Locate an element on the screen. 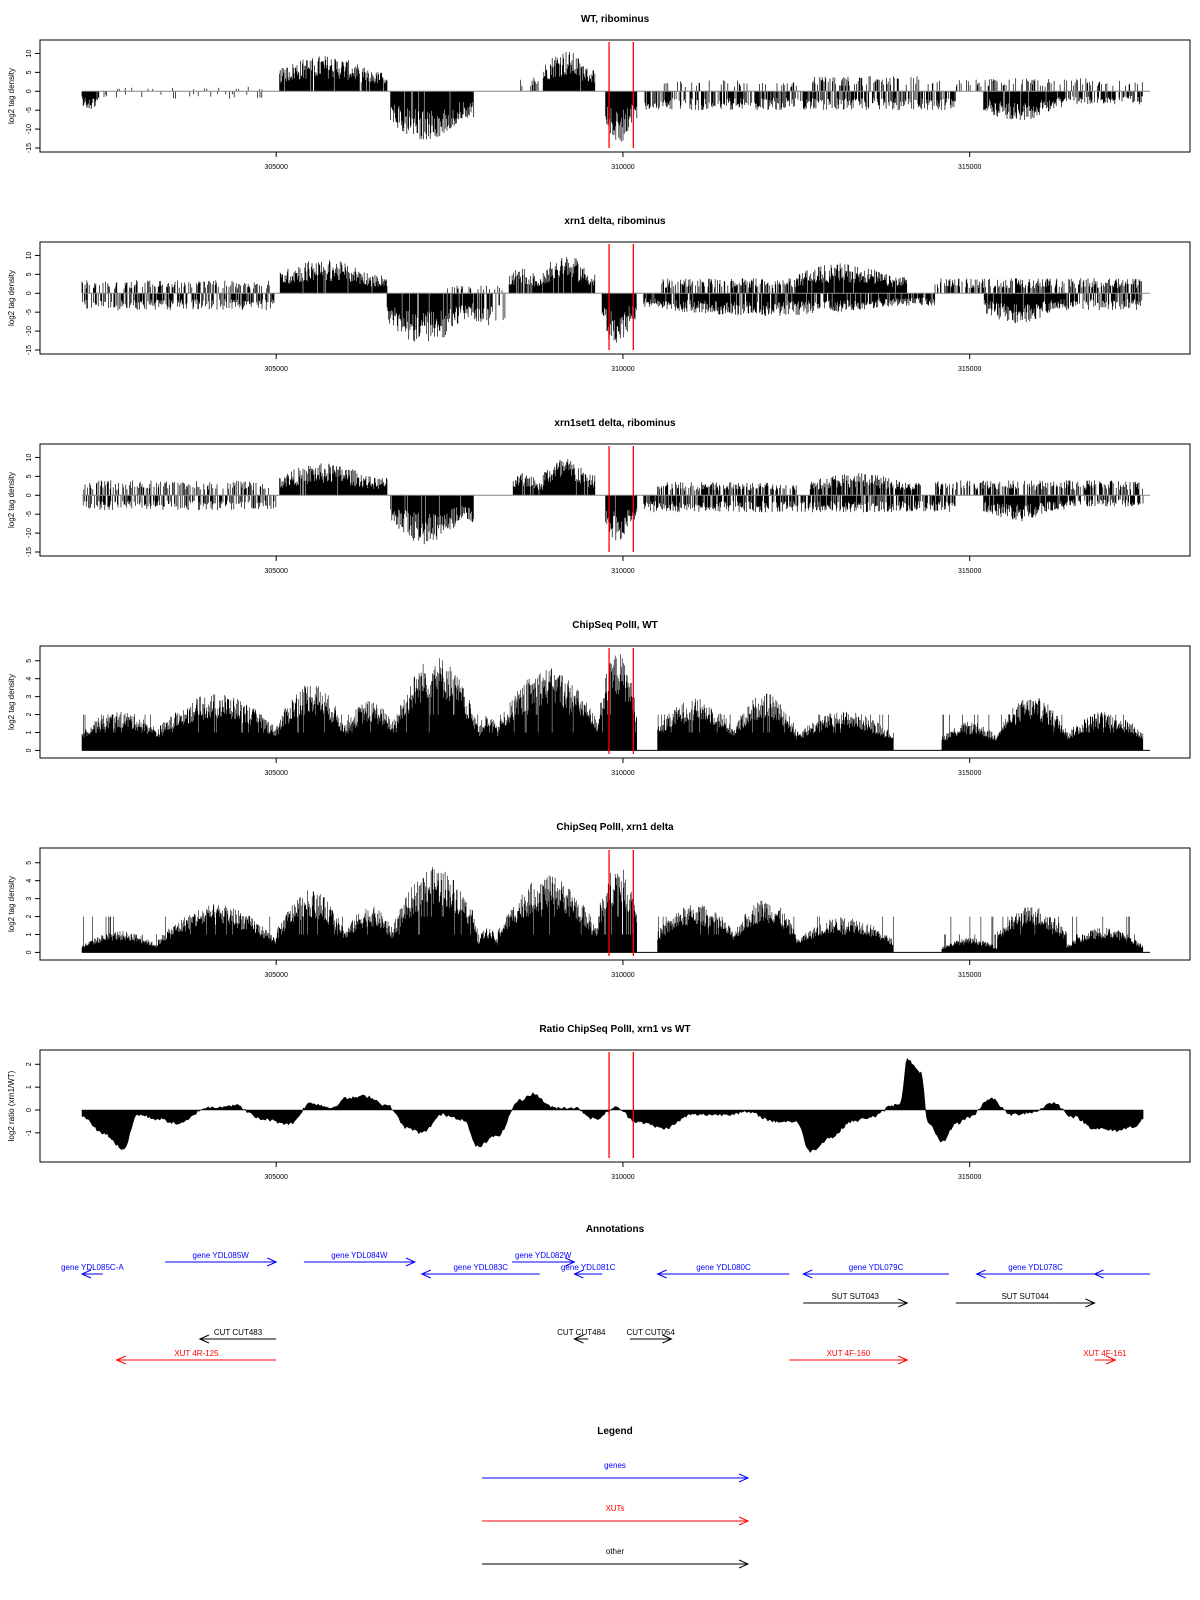 The height and width of the screenshot is (1600, 1200). annotation-feature: CUT CUT483 is located at coordinates (237, 1336).